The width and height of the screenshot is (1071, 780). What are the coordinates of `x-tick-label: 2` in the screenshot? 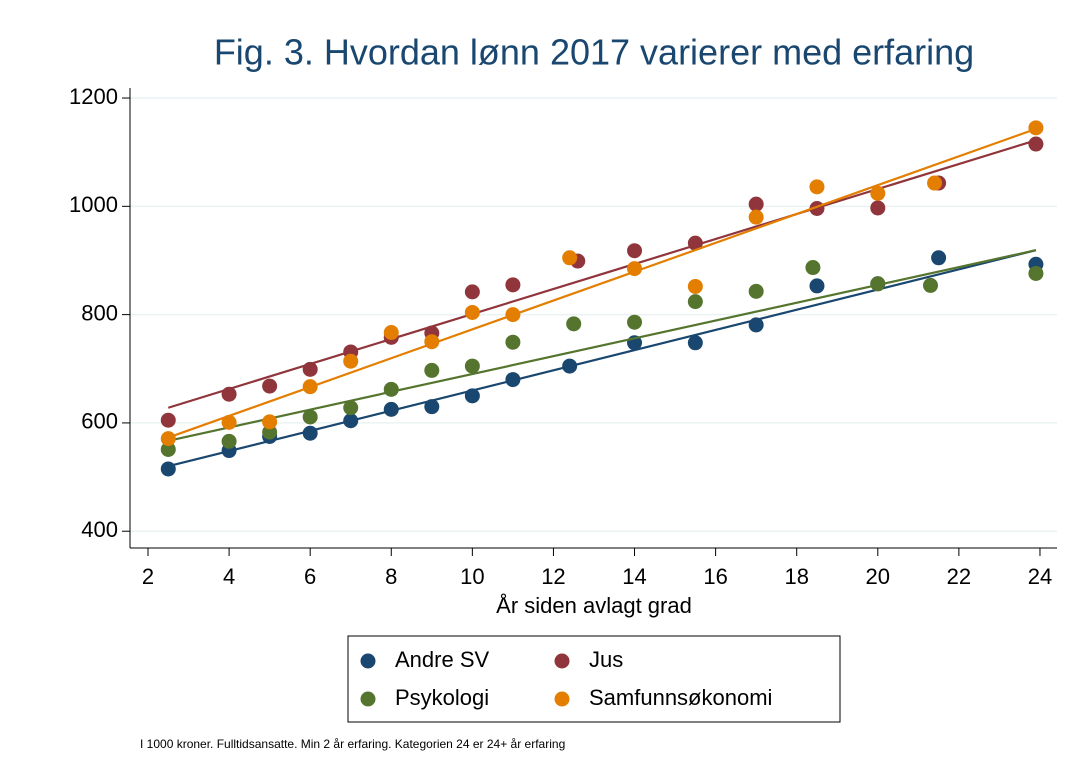 It's located at (148, 576).